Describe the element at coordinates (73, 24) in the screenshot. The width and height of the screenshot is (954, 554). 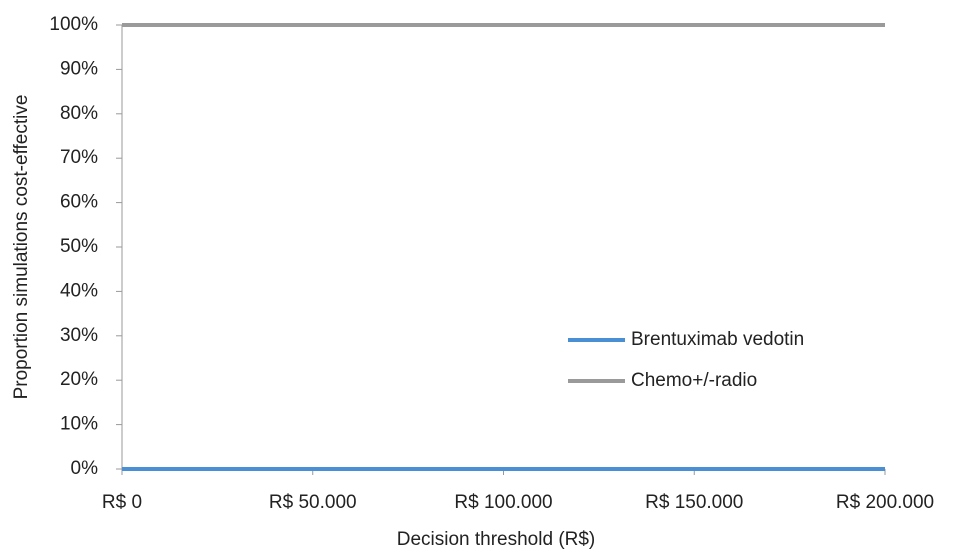
I see `y-tick-label: 100%` at that location.